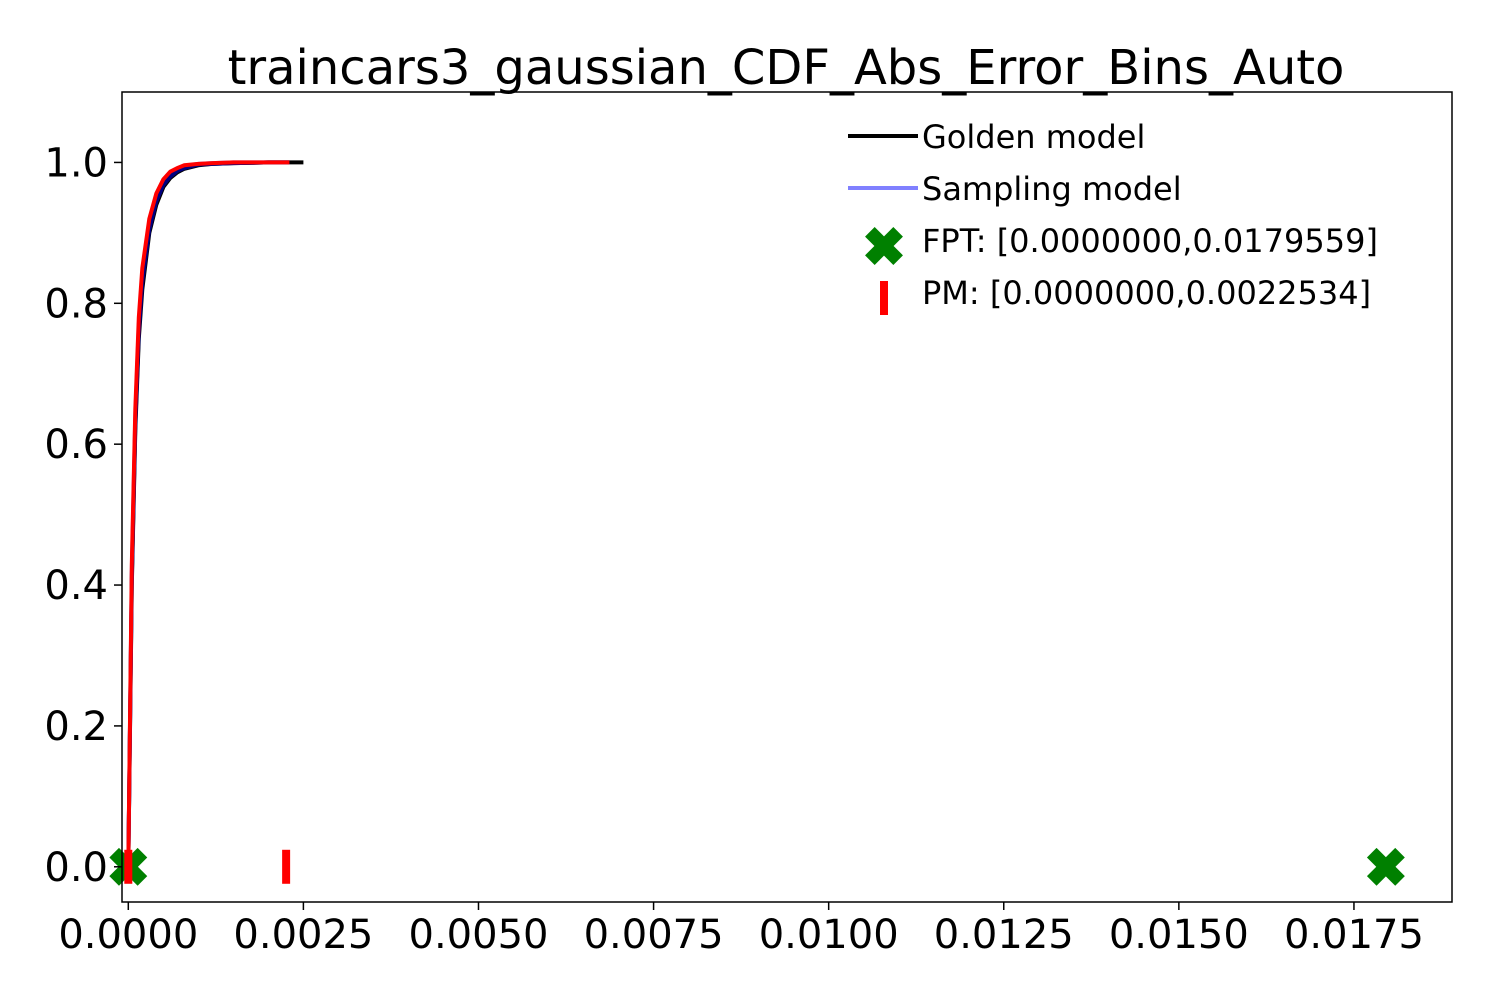 Image resolution: width=1500 pixels, height=1000 pixels. I want to click on x-tick-label: 0.0150, so click(1179, 935).